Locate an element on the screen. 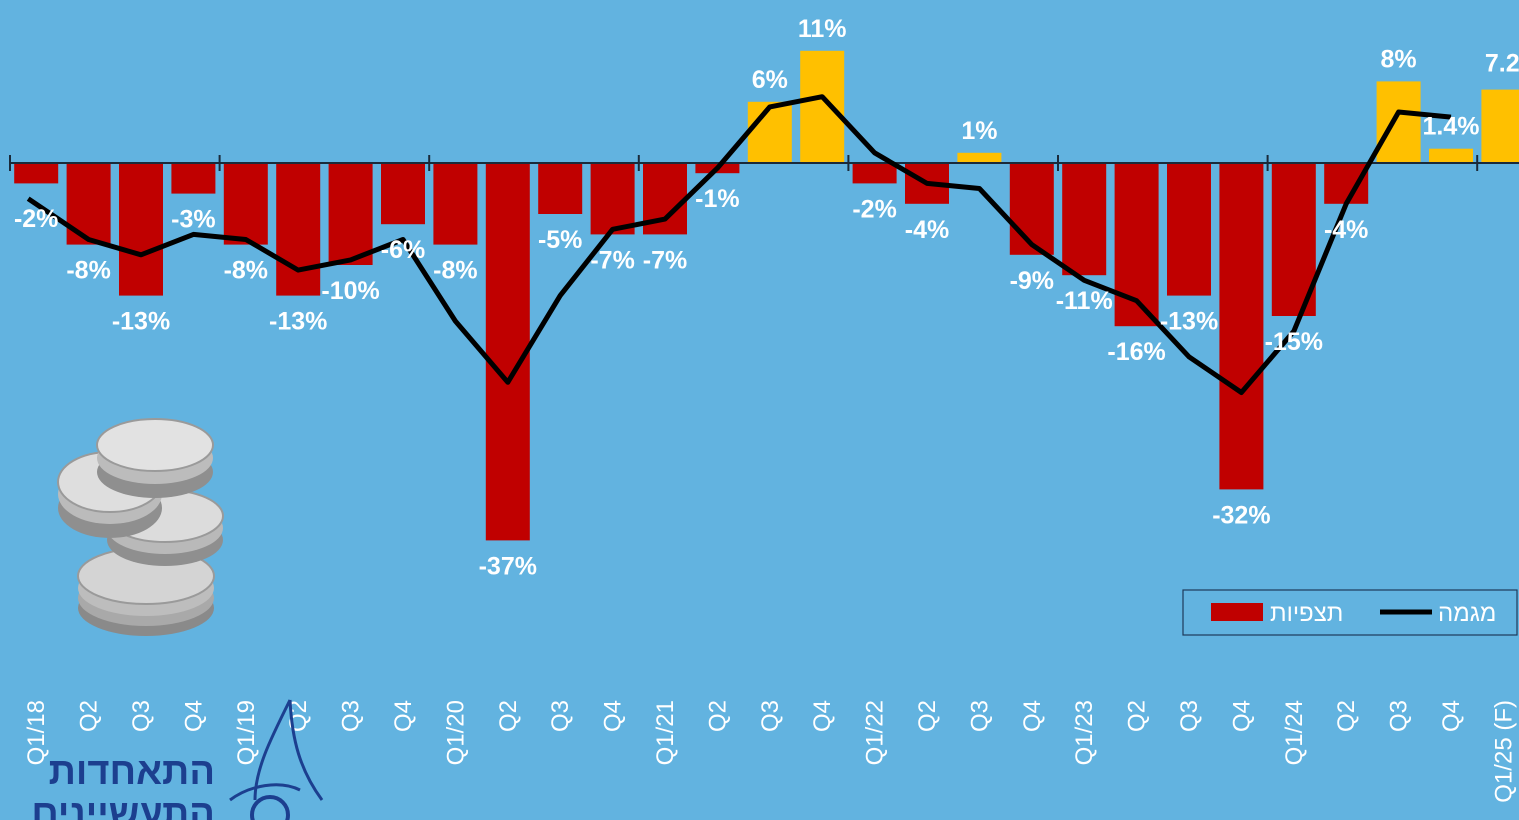 The width and height of the screenshot is (1519, 820). value-label-9: -37% is located at coordinates (508, 566).